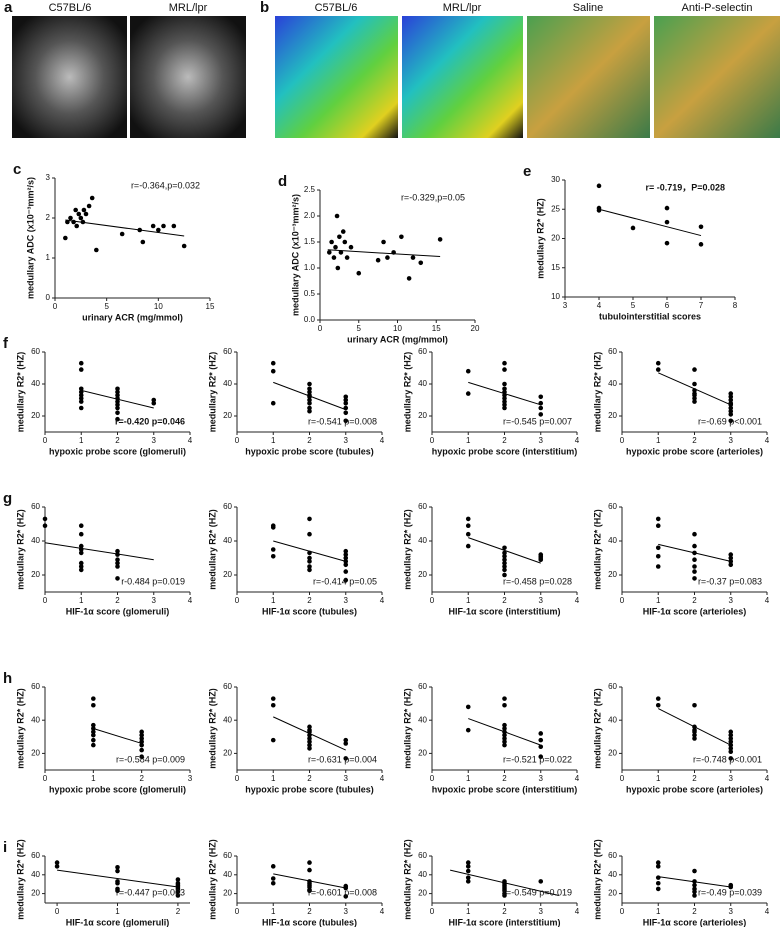 The width and height of the screenshot is (783, 927). What do you see at coordinates (153, 581) in the screenshot?
I see `annotation: r-0.484 p=0.019` at bounding box center [153, 581].